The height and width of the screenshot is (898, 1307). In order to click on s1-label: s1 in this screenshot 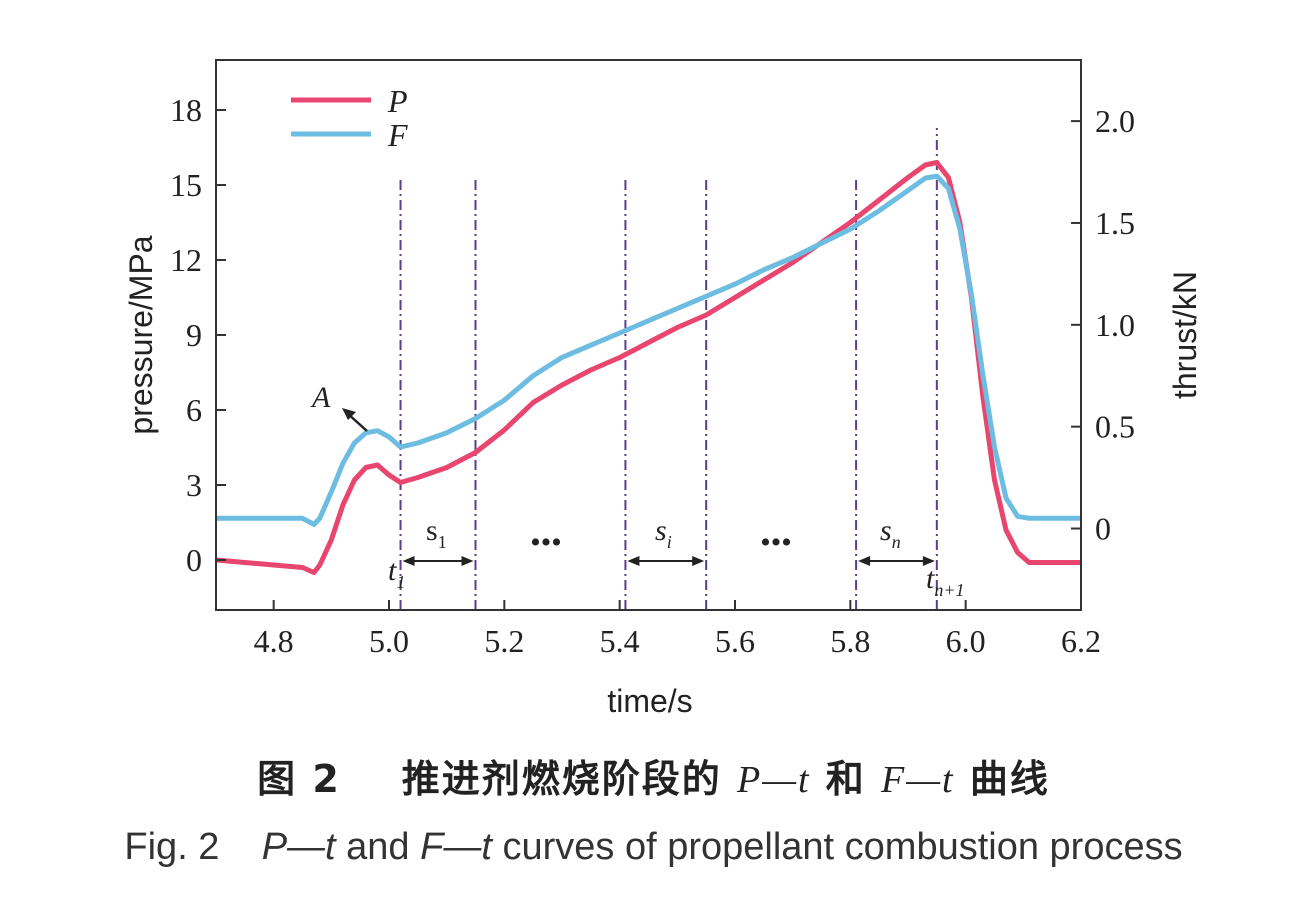, I will do `click(436, 533)`.